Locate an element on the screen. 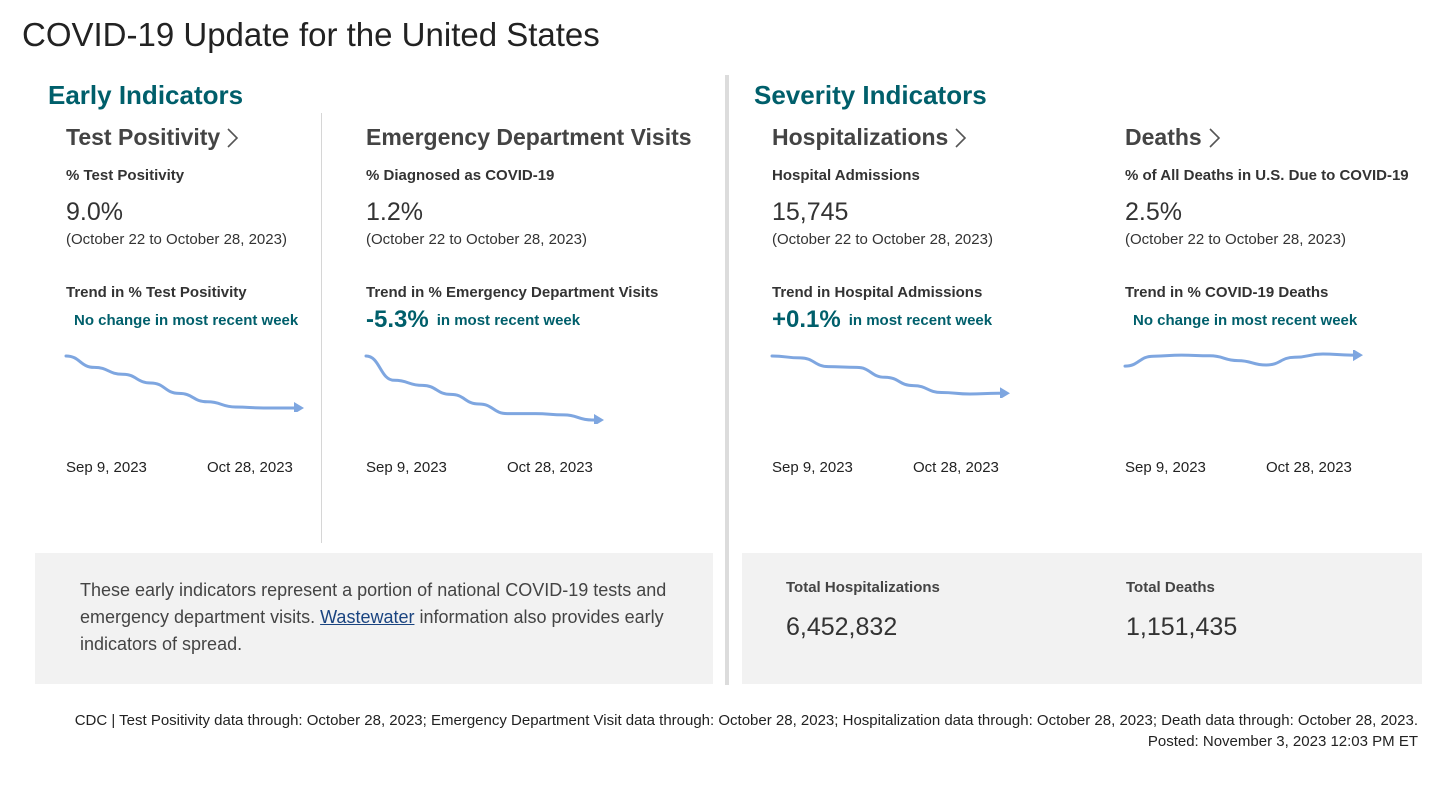 The height and width of the screenshot is (794, 1456). sparkline-emergency-department-visits is located at coordinates (484, 389).